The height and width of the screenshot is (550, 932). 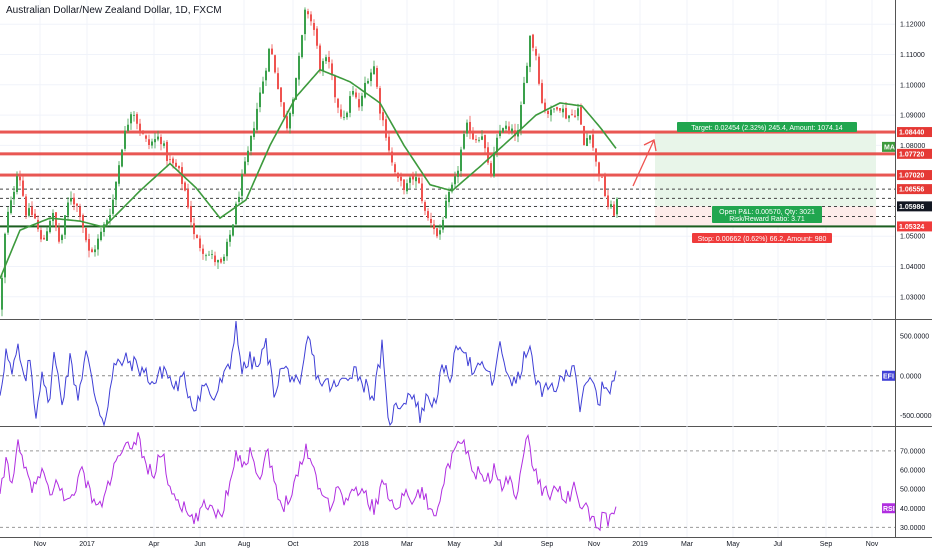 What do you see at coordinates (308, 482) in the screenshot?
I see `rsi-line` at bounding box center [308, 482].